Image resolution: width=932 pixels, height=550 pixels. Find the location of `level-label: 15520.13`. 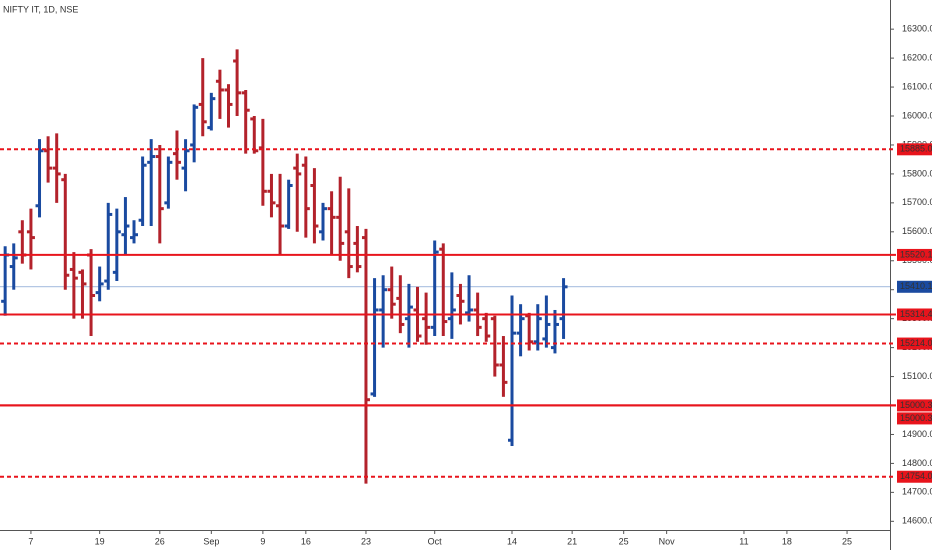

level-label: 15520.13 is located at coordinates (916, 254).